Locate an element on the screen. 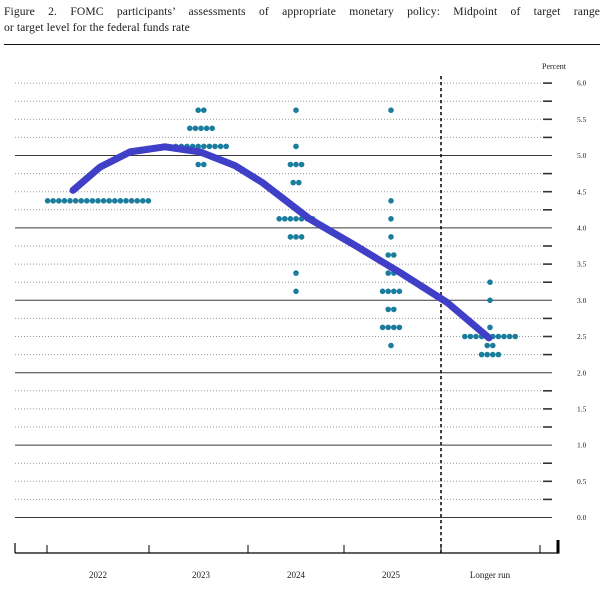 This screenshot has height=589, width=604. category-label-2023: 2023 is located at coordinates (201, 575).